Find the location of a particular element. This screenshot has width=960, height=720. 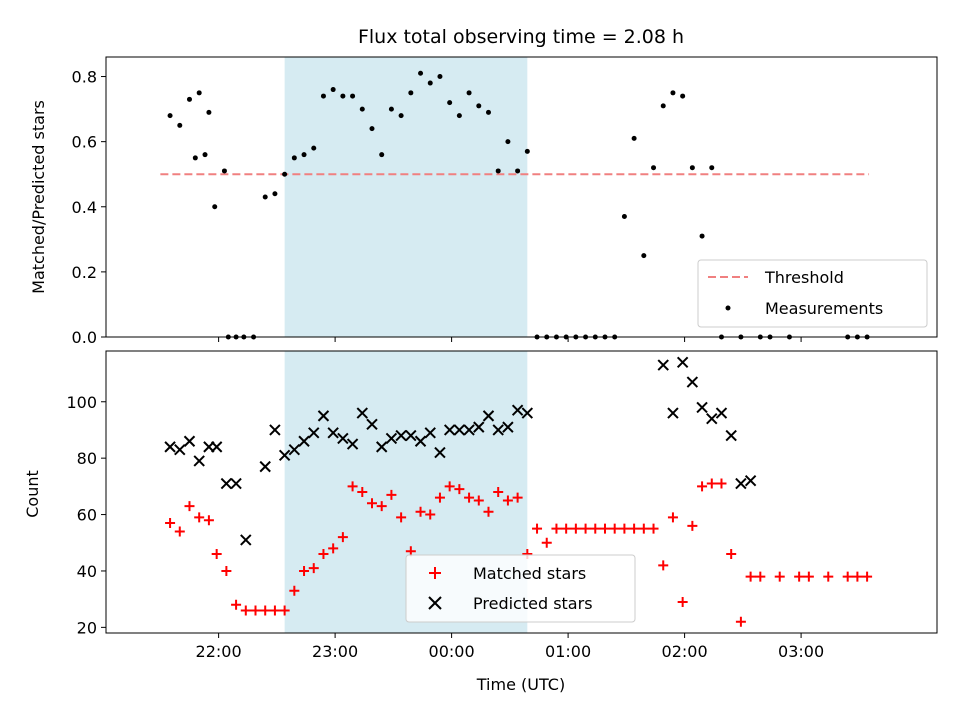

top-y-axis: 0.0 0.2 0.4 0.6 0.8 is located at coordinates (89, 207).